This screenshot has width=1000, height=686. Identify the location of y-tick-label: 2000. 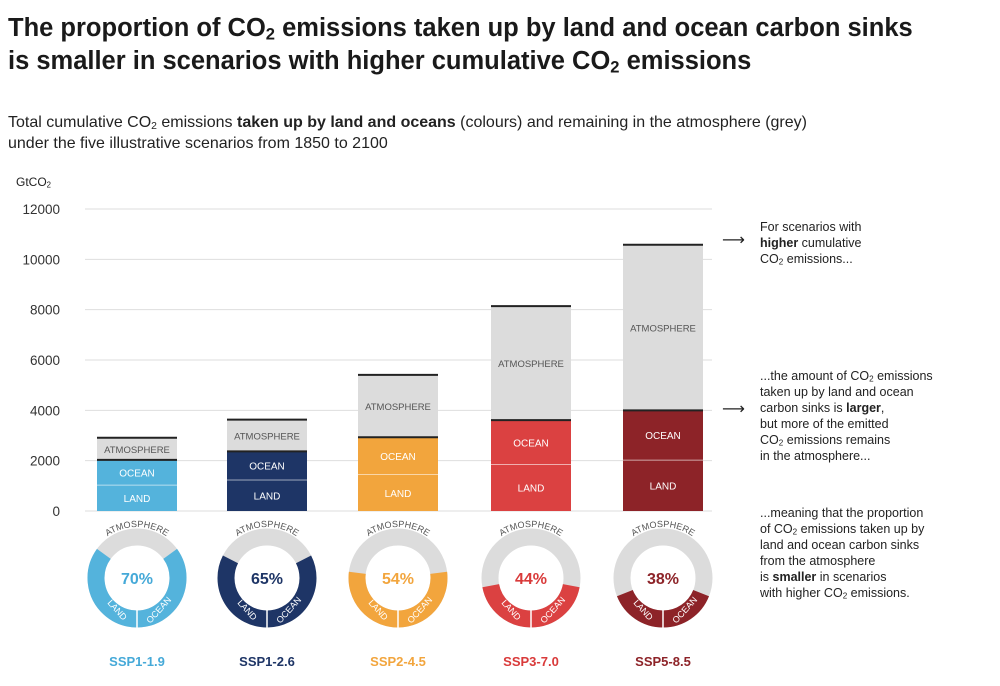
(45, 461).